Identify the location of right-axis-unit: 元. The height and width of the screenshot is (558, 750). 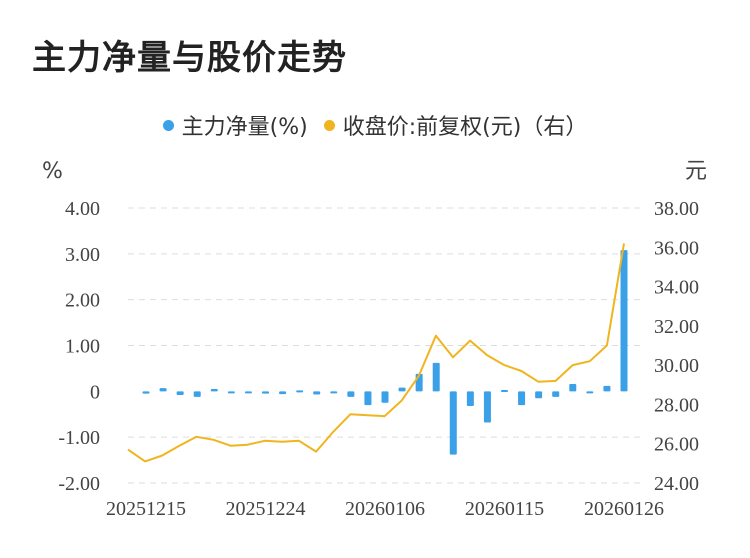
(696, 171).